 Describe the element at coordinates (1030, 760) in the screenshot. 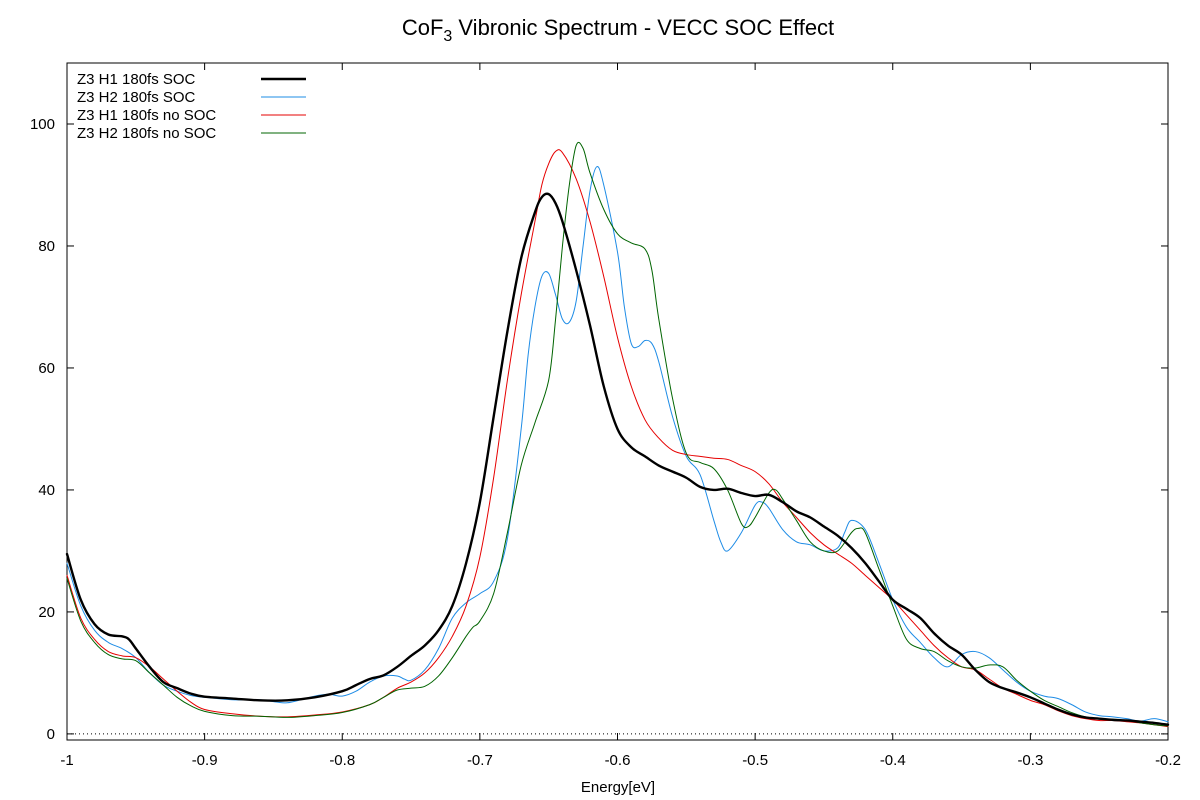

I see `x-tick-label: -0.3` at that location.